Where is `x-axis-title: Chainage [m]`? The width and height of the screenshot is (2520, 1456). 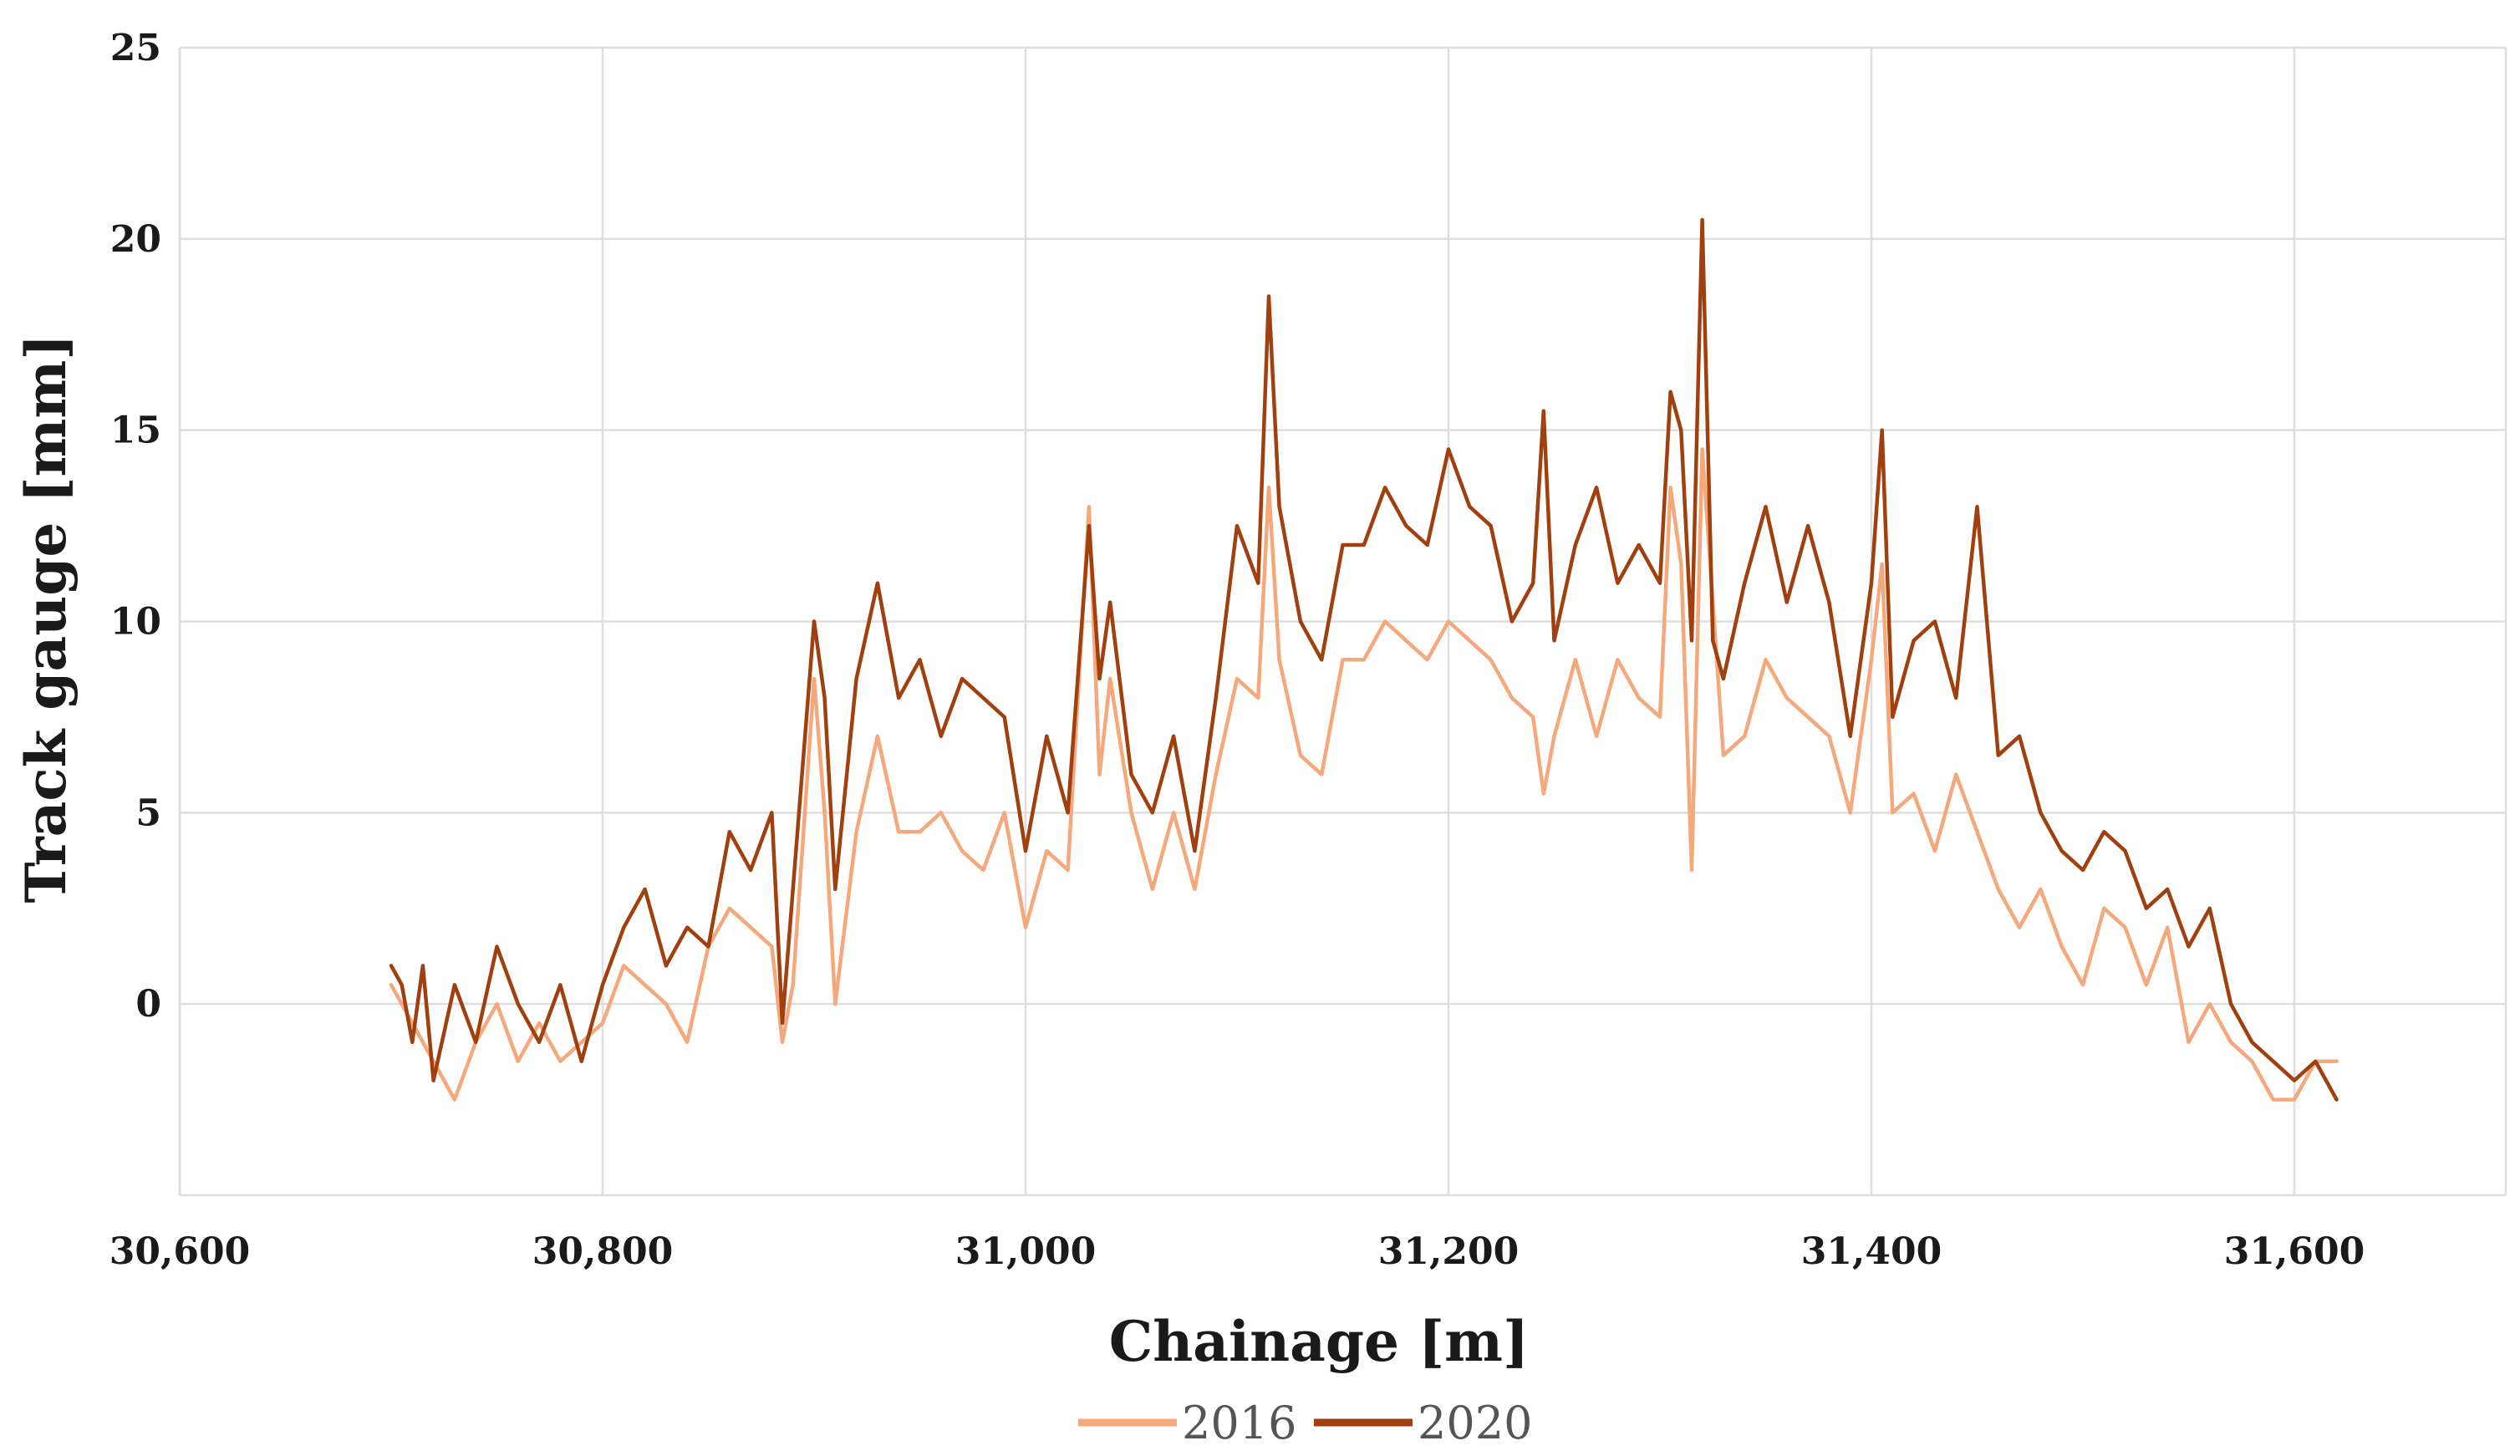
x-axis-title: Chainage [m] is located at coordinates (1319, 1341).